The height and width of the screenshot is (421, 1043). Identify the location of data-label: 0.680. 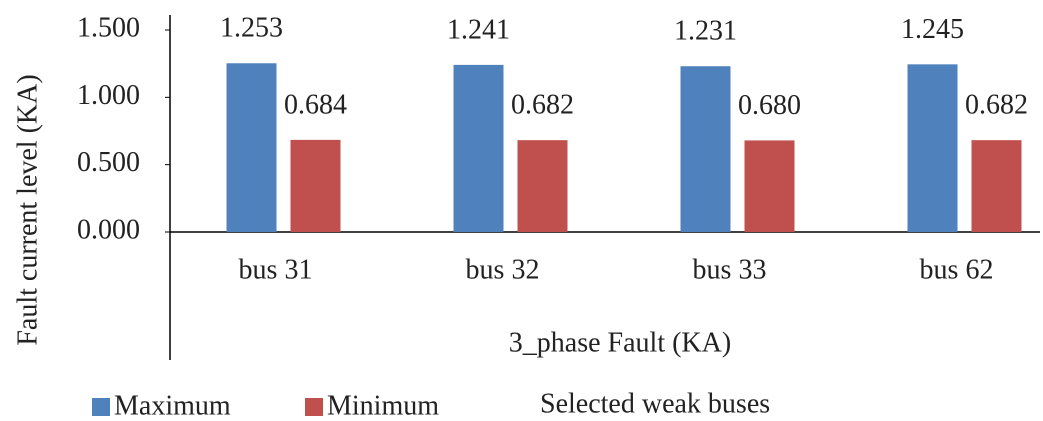
(769, 105).